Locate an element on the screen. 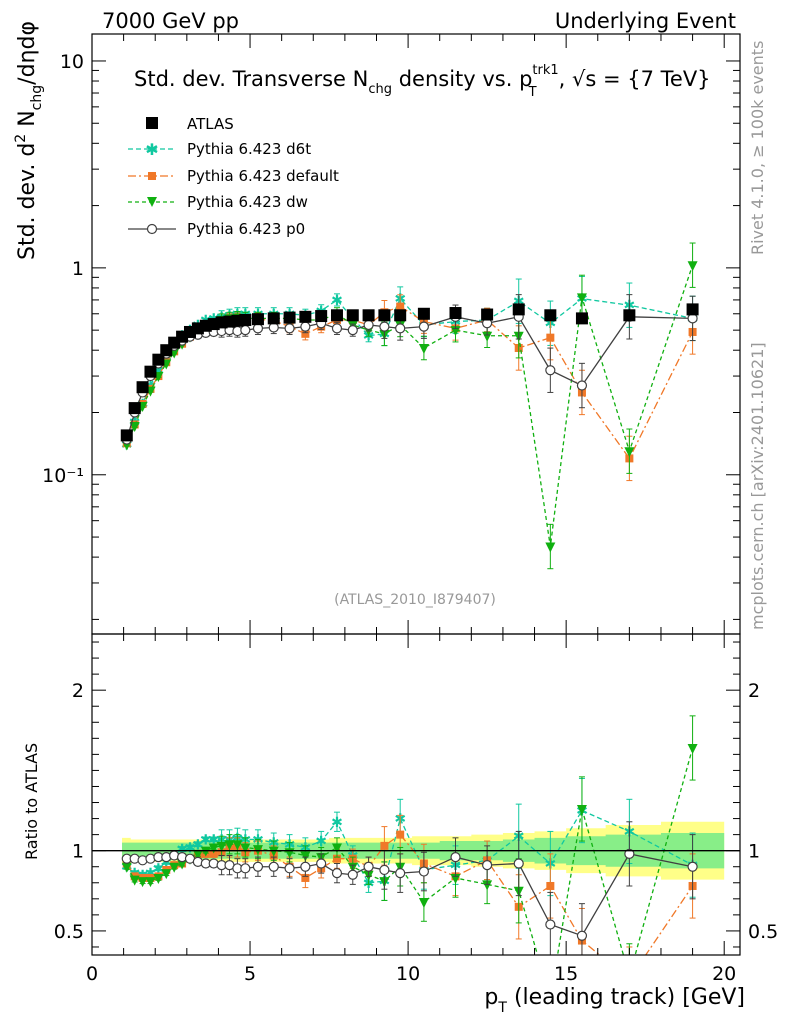  legend-label-dw: Pythia 6.423 dw is located at coordinates (247, 202).